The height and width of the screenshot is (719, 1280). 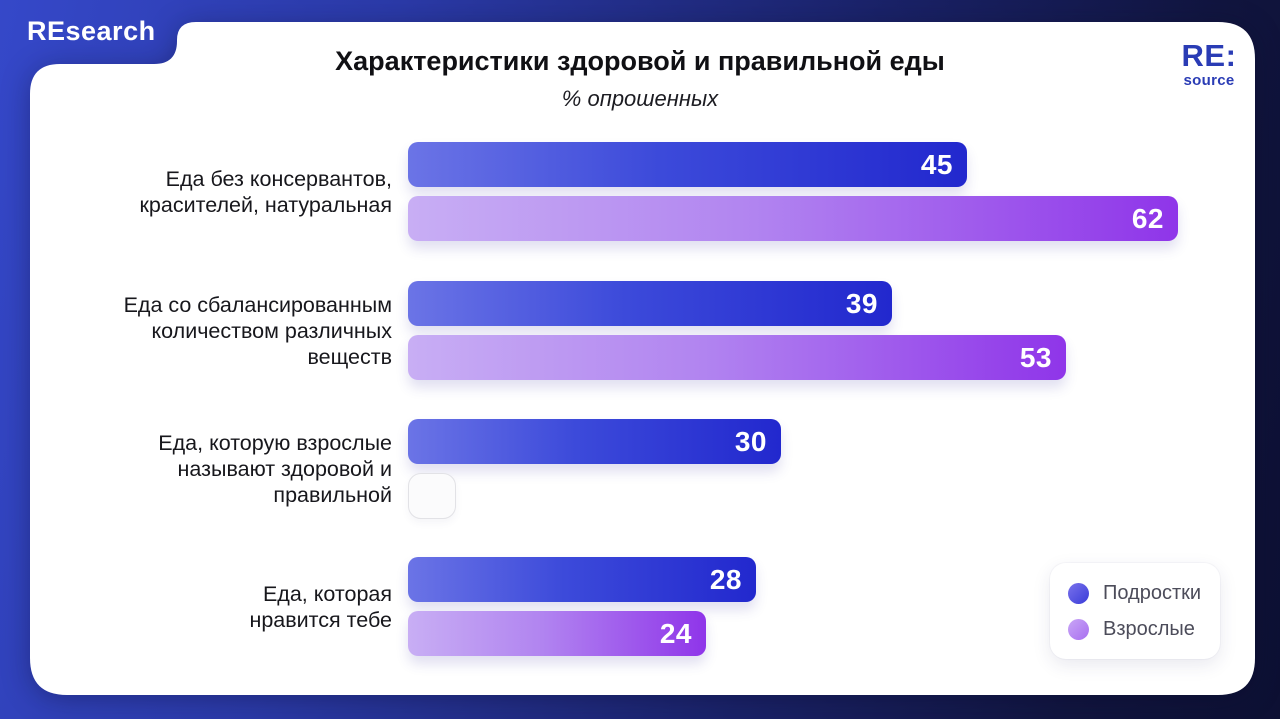 I want to click on category-label-line: Еда без консервантов,, so click(x=278, y=178).